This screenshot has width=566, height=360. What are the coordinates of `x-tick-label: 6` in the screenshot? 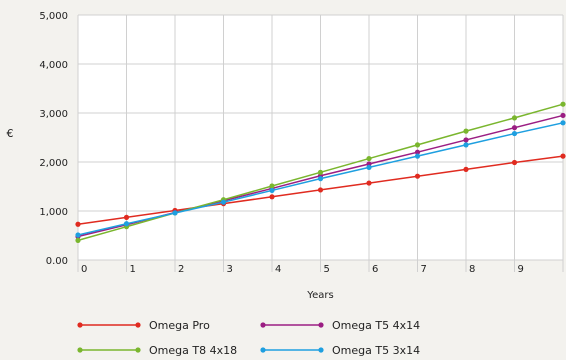 It's located at (375, 269).